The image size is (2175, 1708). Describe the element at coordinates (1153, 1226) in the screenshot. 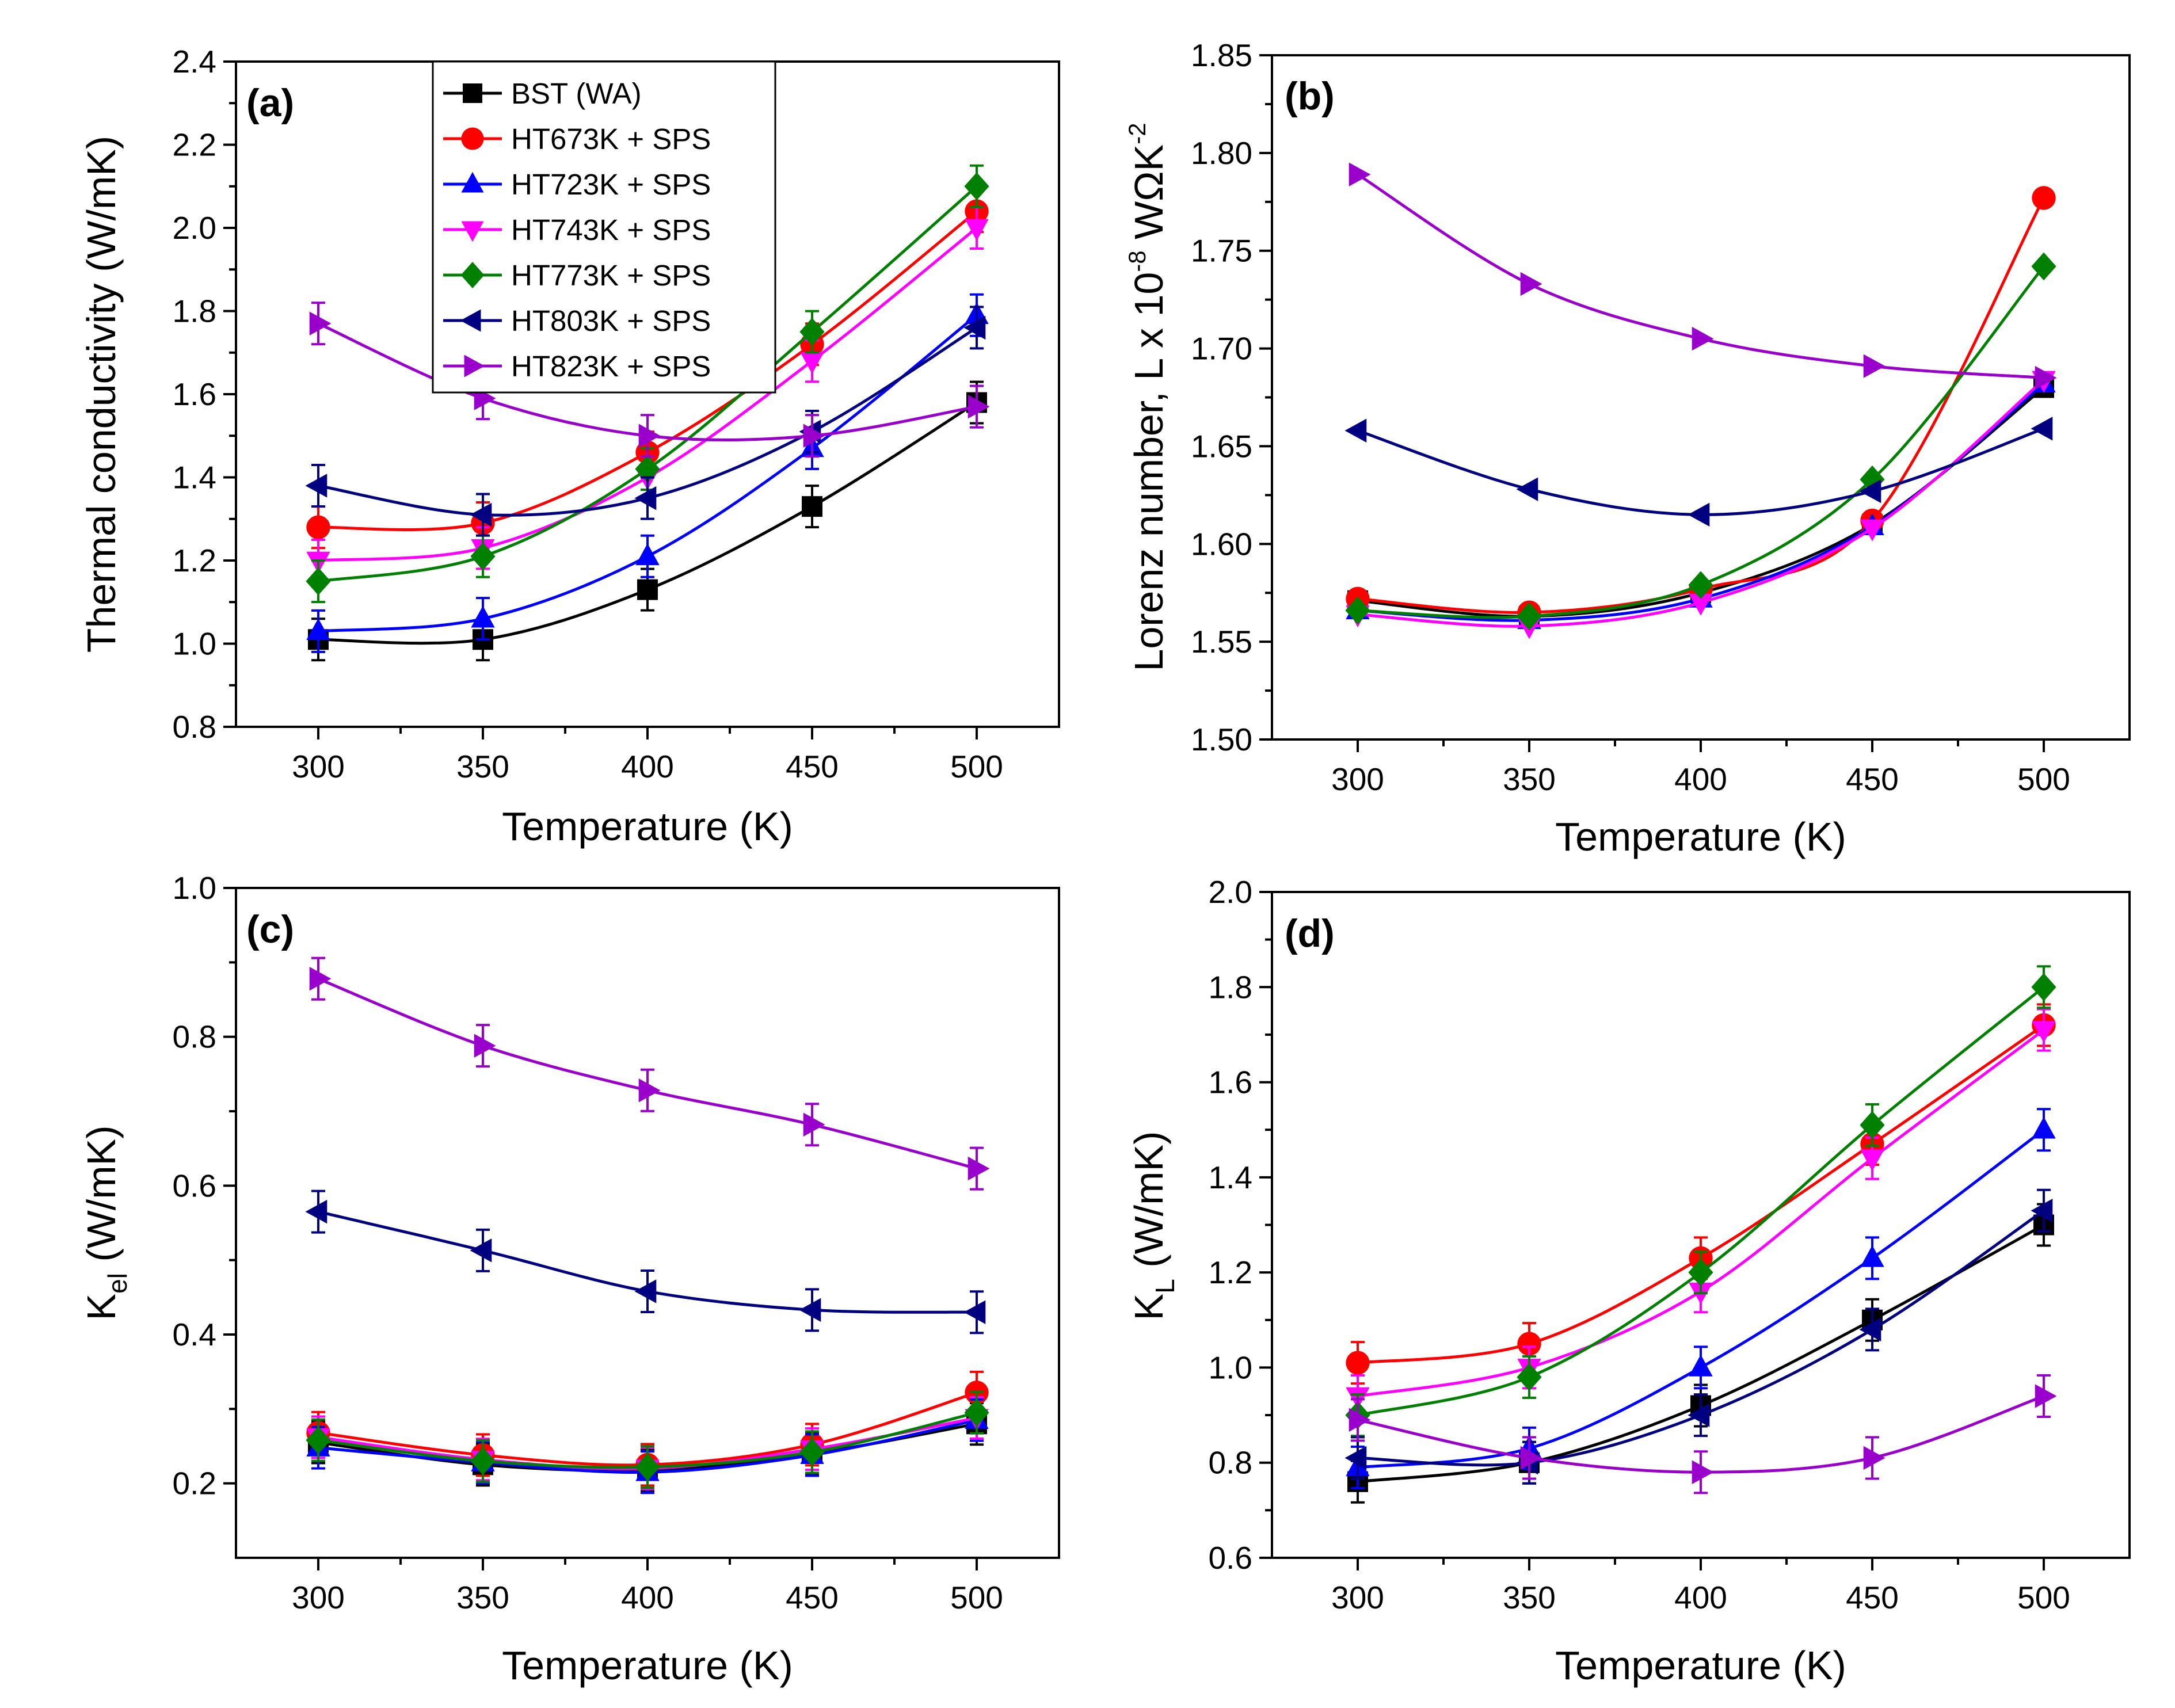

I see `y-axis-title: KL (W/mK)` at that location.